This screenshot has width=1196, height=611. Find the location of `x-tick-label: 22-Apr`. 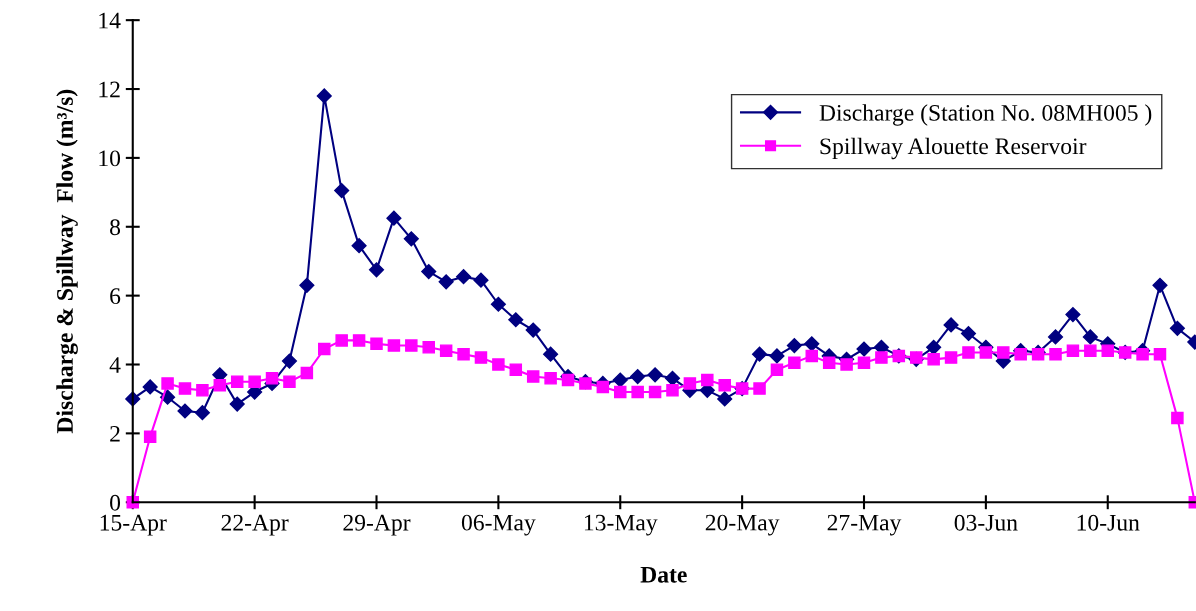

x-tick-label: 22-Apr is located at coordinates (255, 525).